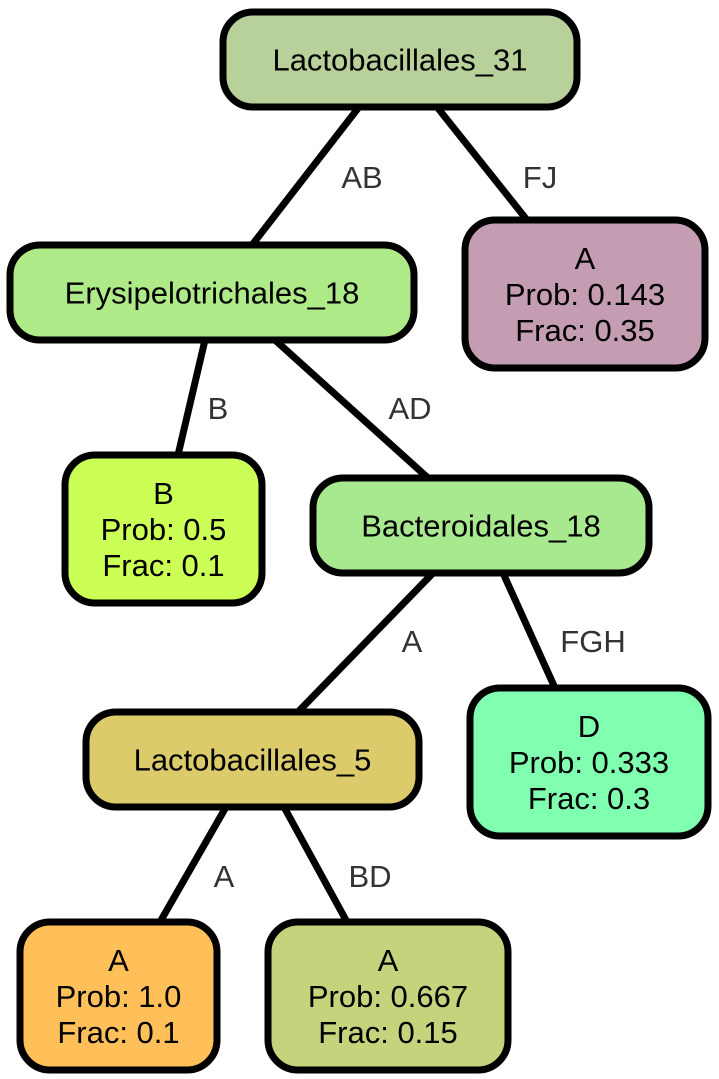 The image size is (719, 1079). What do you see at coordinates (369, 876) in the screenshot?
I see `edge-label: BD` at bounding box center [369, 876].